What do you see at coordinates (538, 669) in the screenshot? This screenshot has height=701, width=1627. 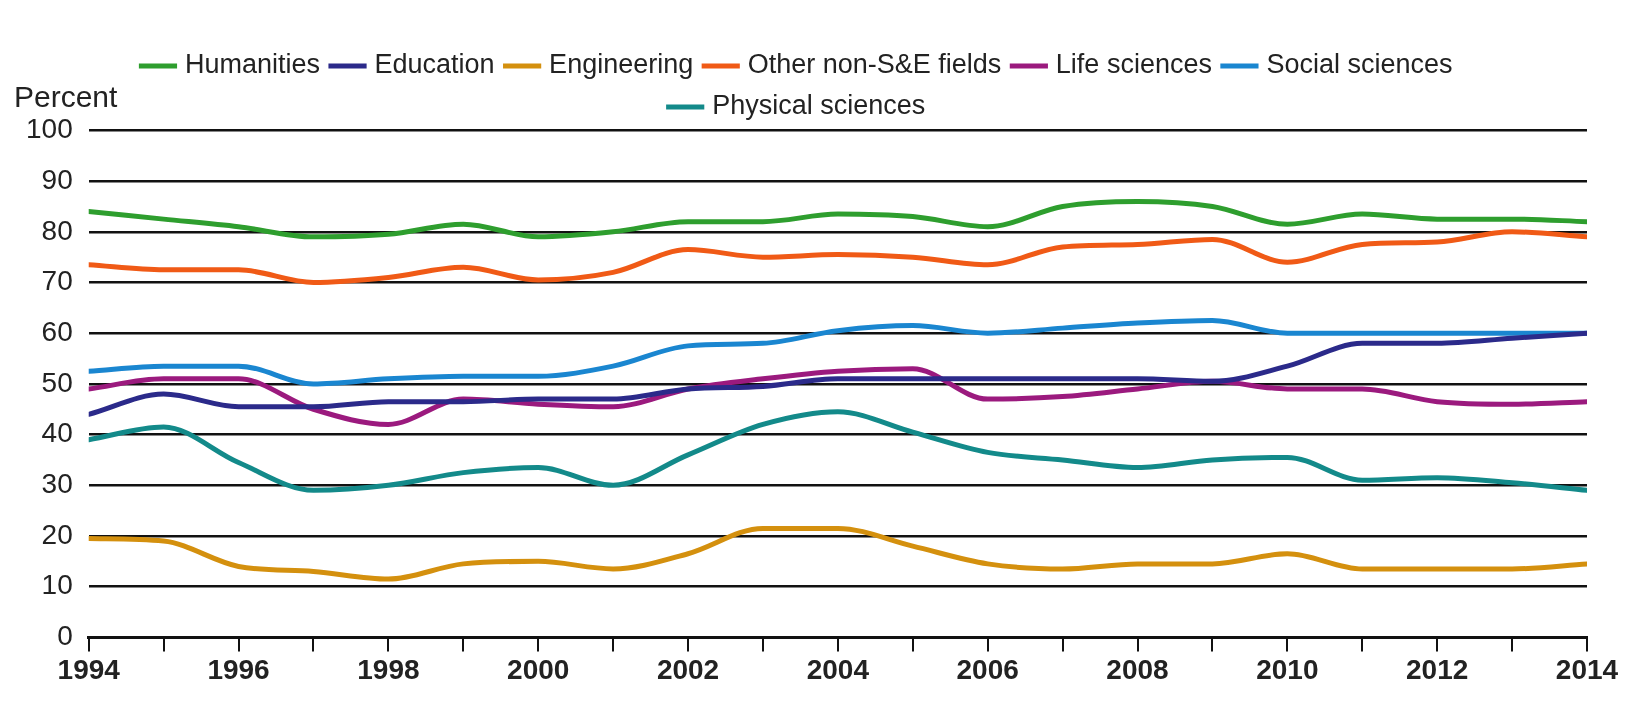 I see `x-tick-label: 2000` at bounding box center [538, 669].